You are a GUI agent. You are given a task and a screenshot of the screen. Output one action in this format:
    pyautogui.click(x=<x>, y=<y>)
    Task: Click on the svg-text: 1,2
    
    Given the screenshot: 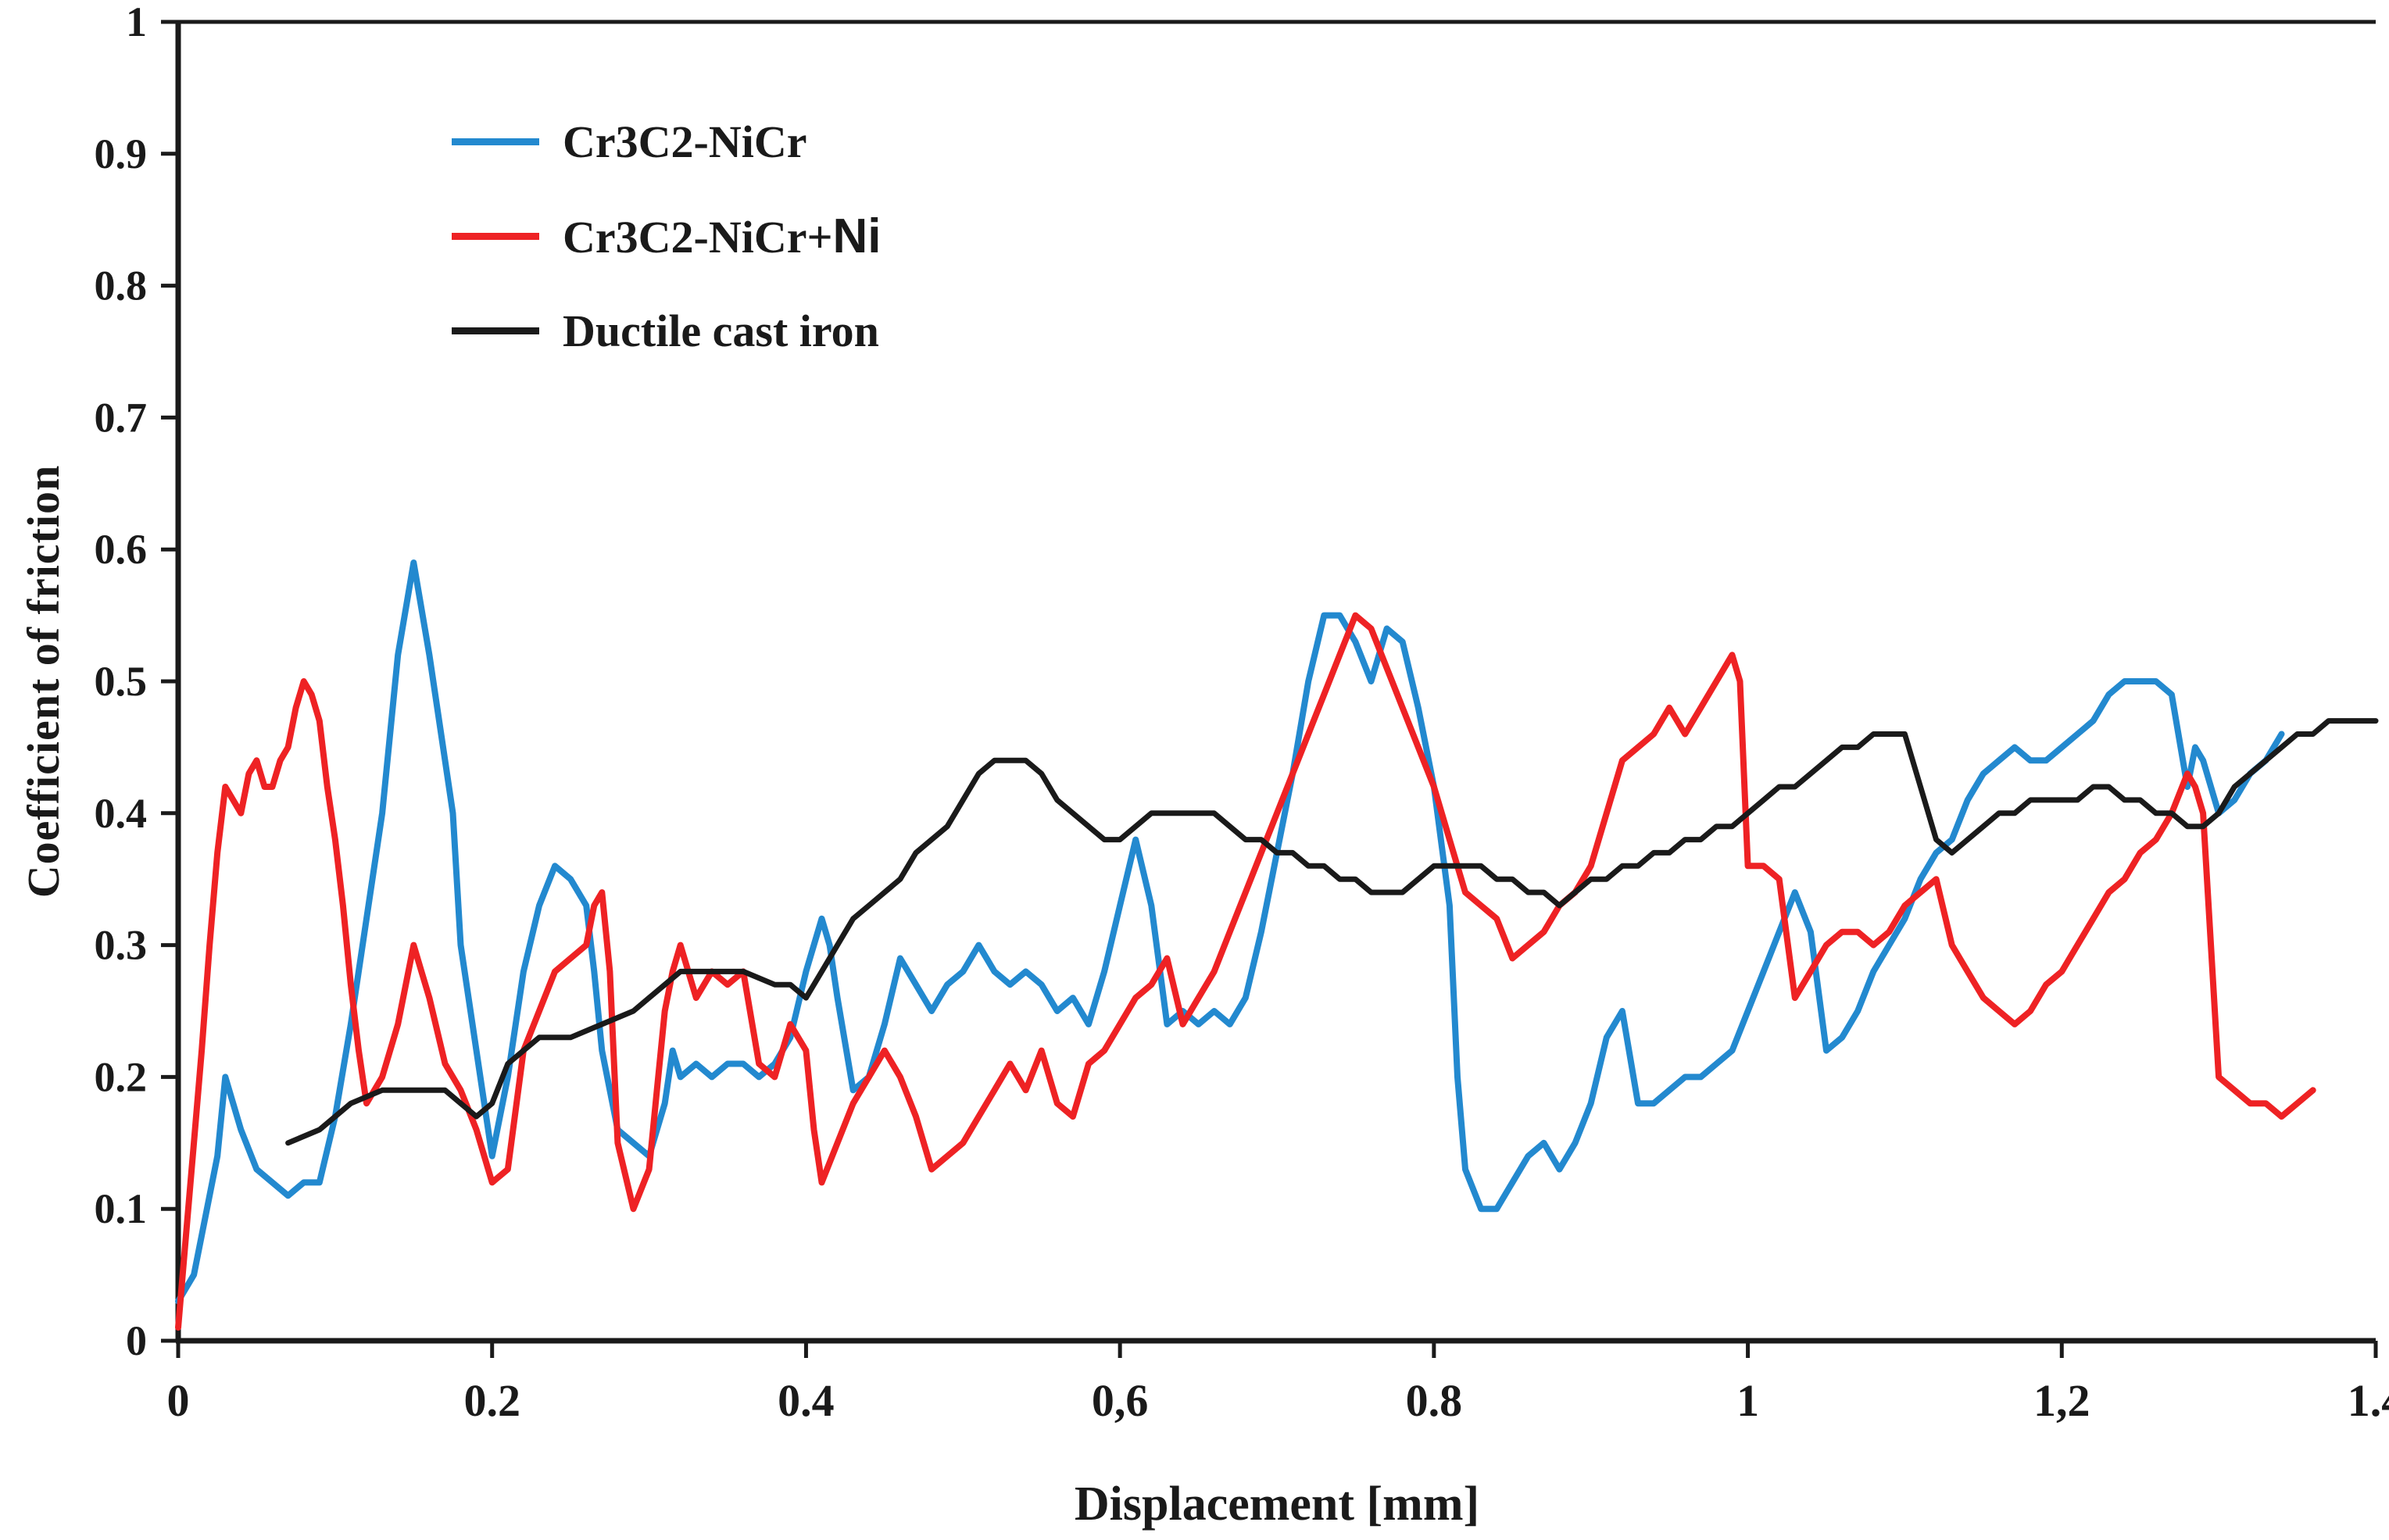 What is the action you would take?
    pyautogui.click(x=2062, y=1400)
    